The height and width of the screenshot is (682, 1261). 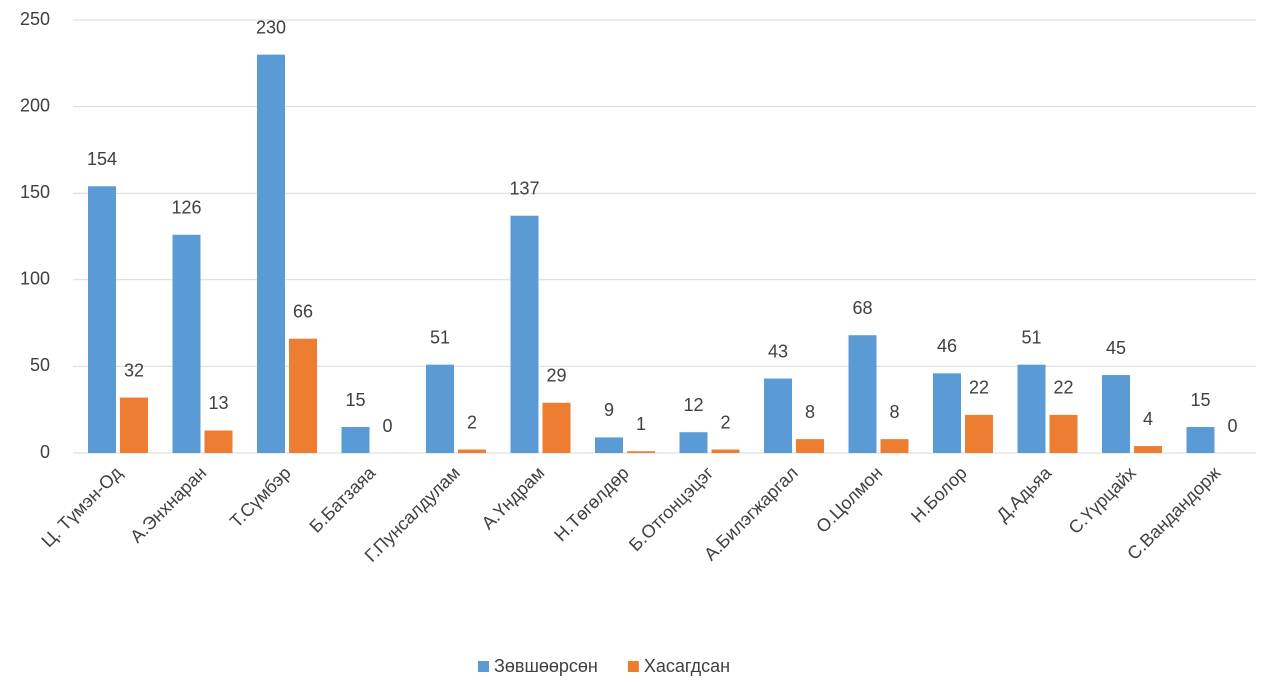 What do you see at coordinates (939, 495) in the screenshot?
I see `x-tick-label: Н.Болор` at bounding box center [939, 495].